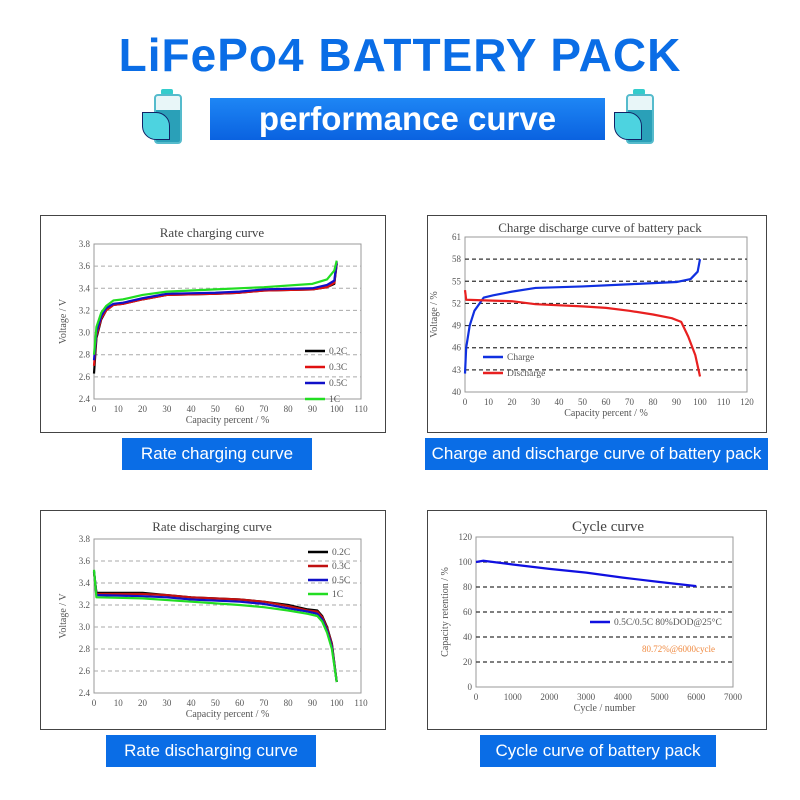 This screenshot has width=800, height=800. Describe the element at coordinates (600, 227) in the screenshot. I see `chart-title: Charge discharge curve of battery pack` at that location.